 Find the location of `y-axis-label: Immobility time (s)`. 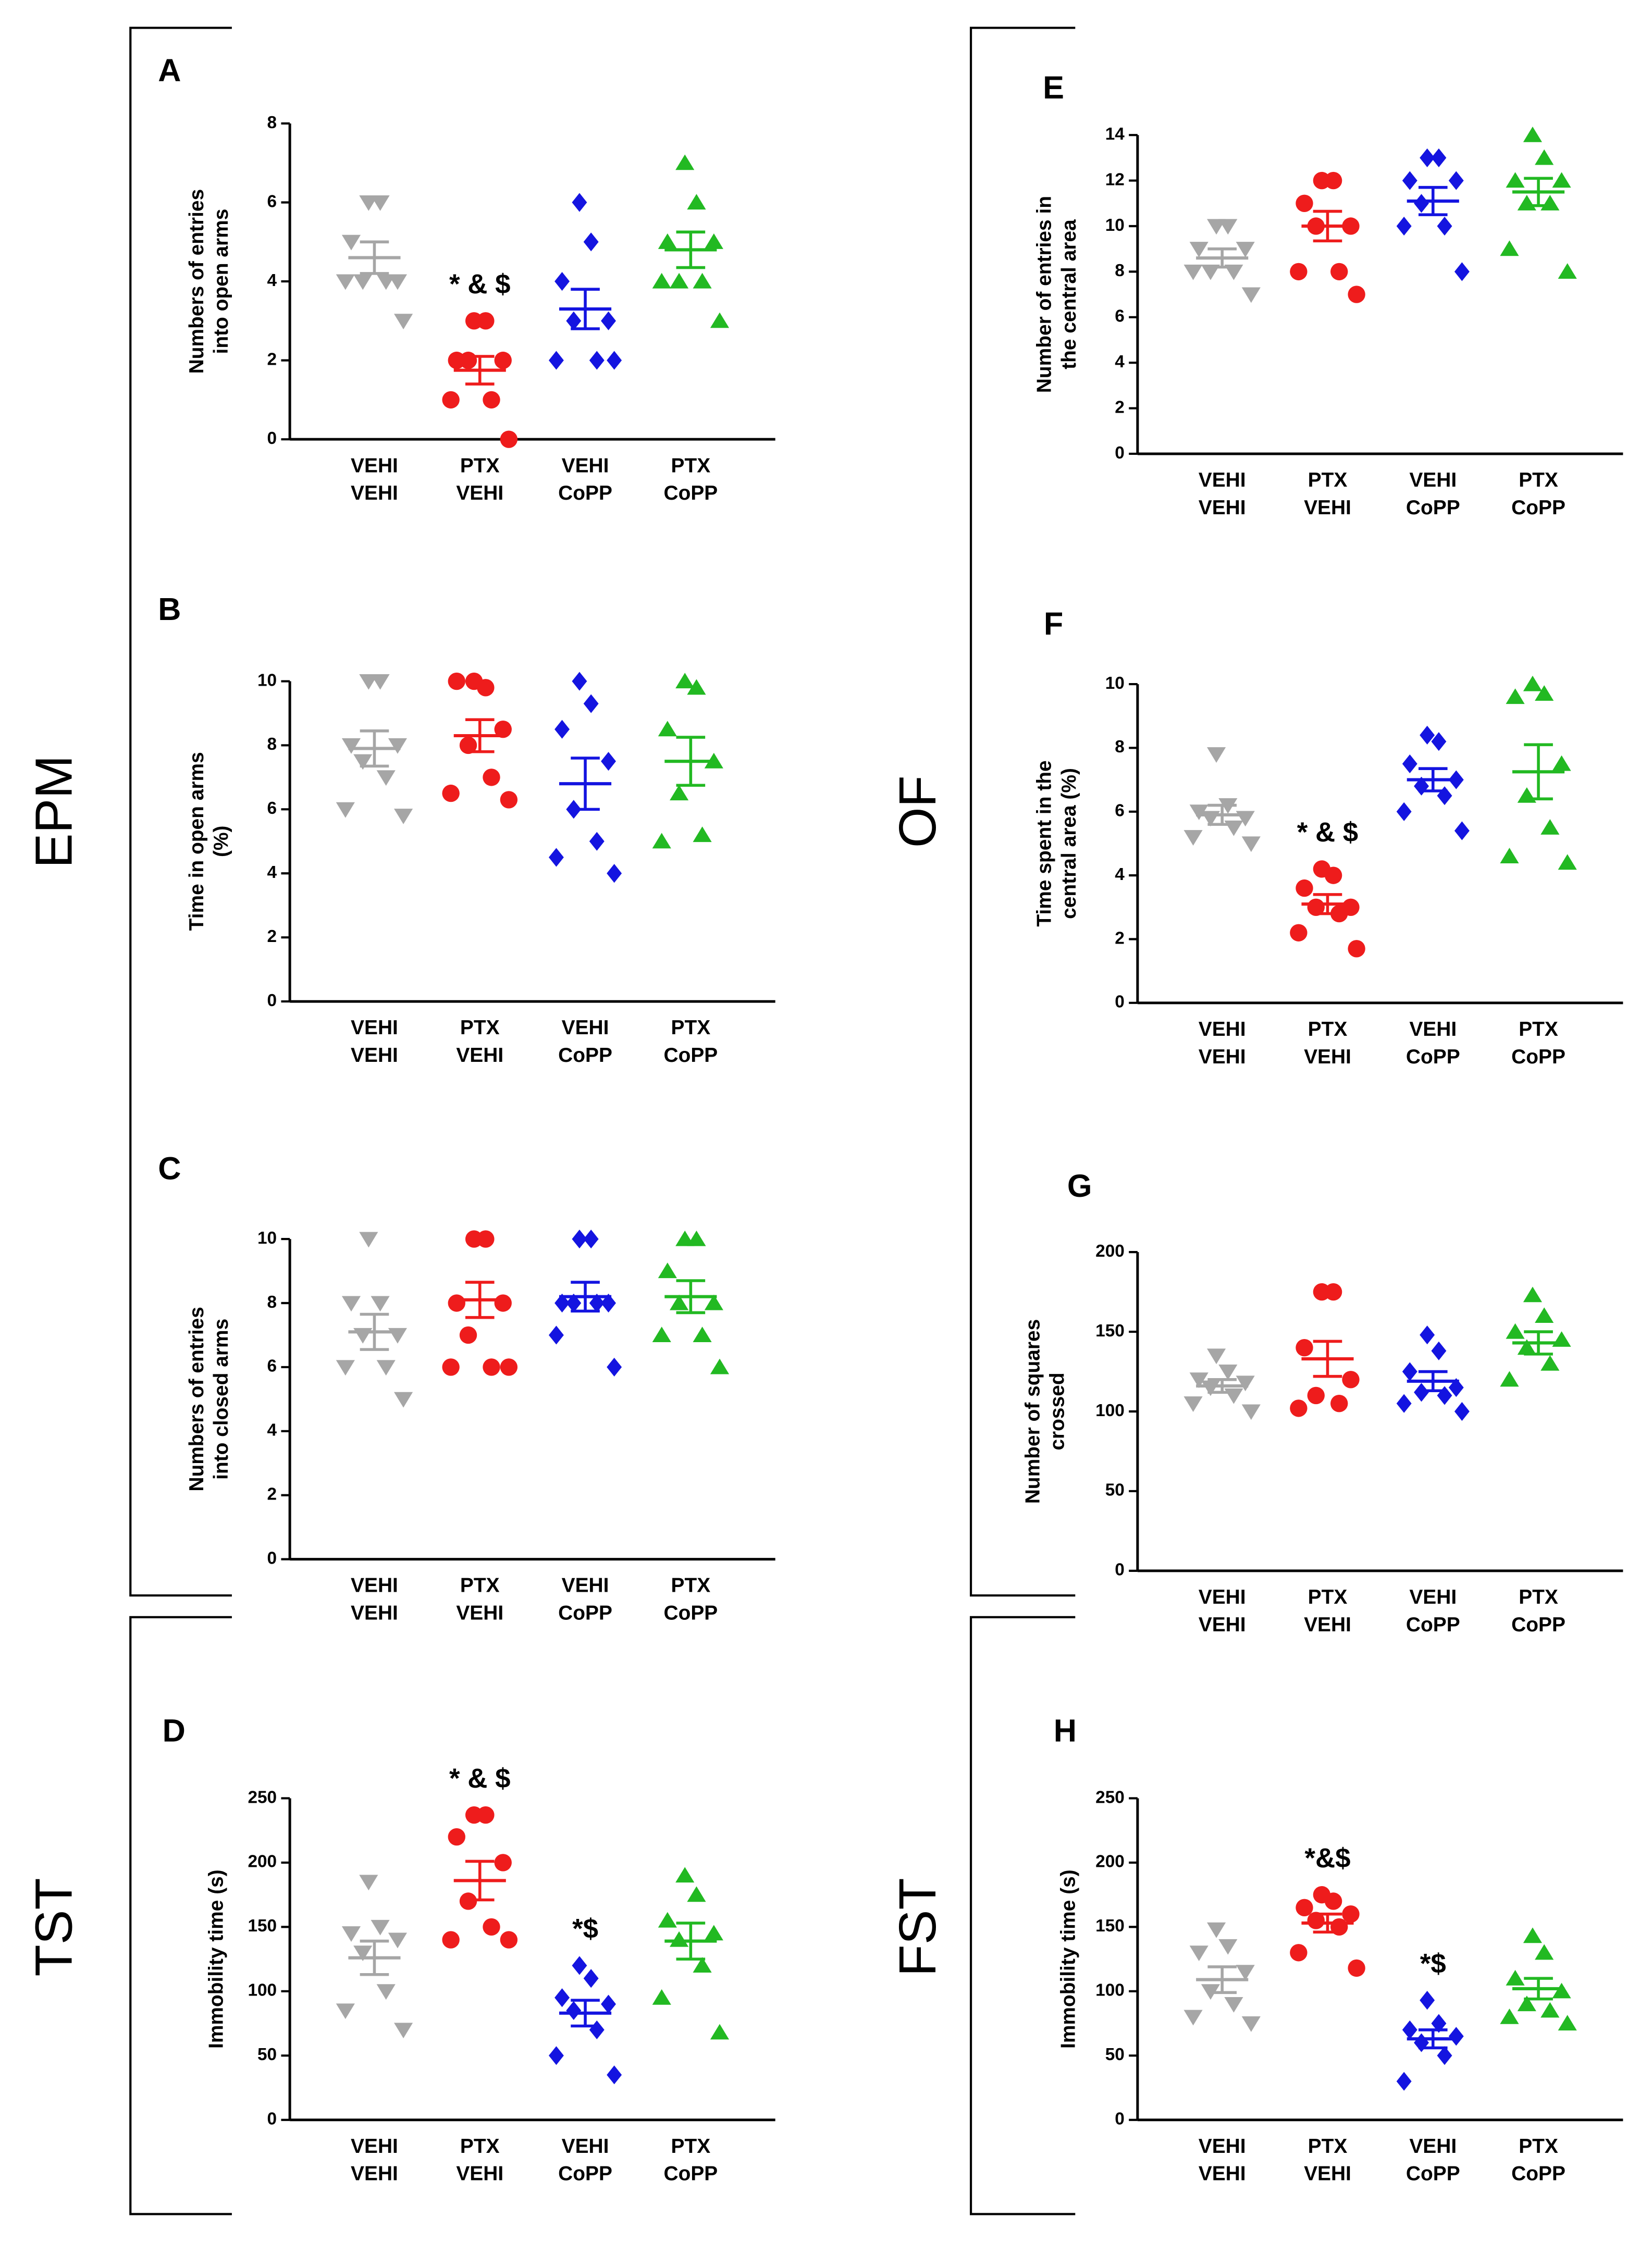

y-axis-label: Immobility time (s) is located at coordinates (216, 1959).